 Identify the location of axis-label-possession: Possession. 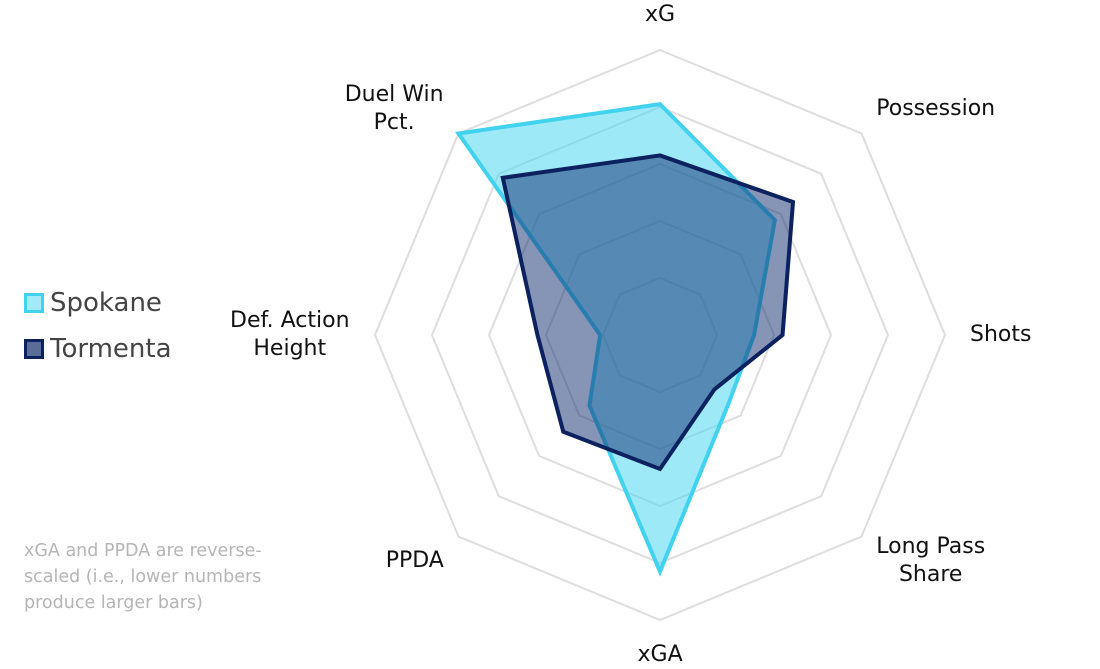
(935, 109).